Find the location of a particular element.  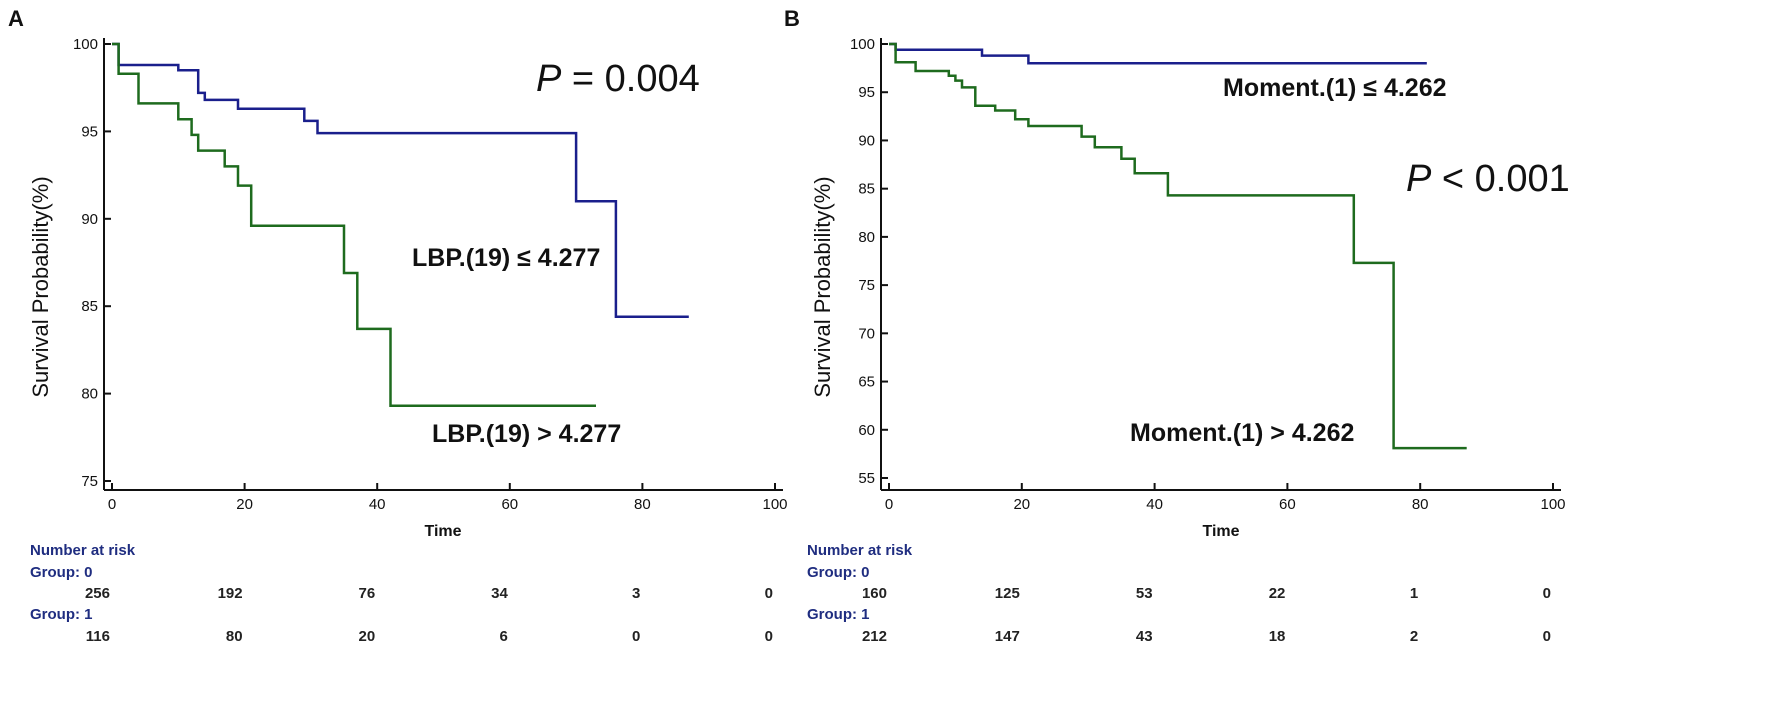

p-value-text: = 0.004 is located at coordinates (630, 79).